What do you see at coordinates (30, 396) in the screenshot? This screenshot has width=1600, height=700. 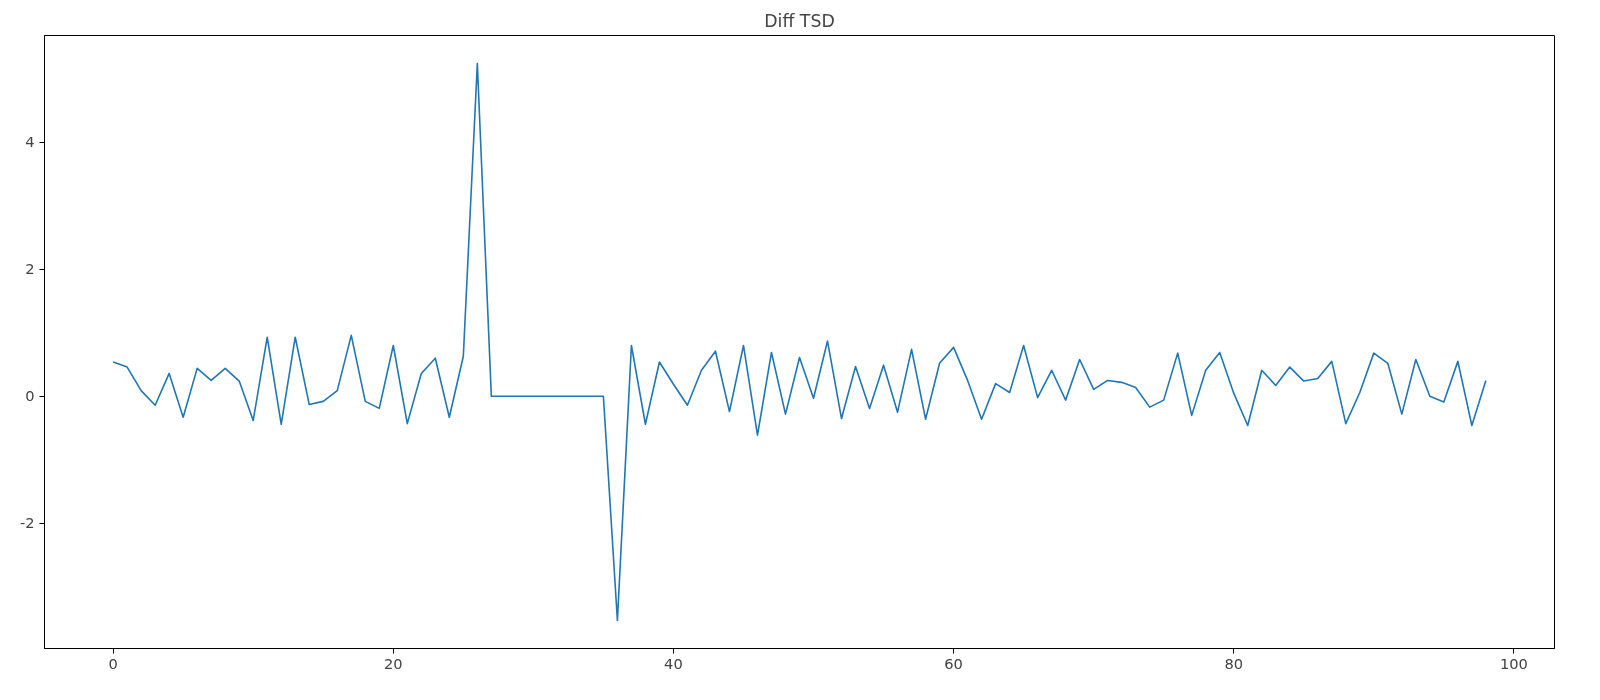 I see `y-tick-label: 0` at bounding box center [30, 396].